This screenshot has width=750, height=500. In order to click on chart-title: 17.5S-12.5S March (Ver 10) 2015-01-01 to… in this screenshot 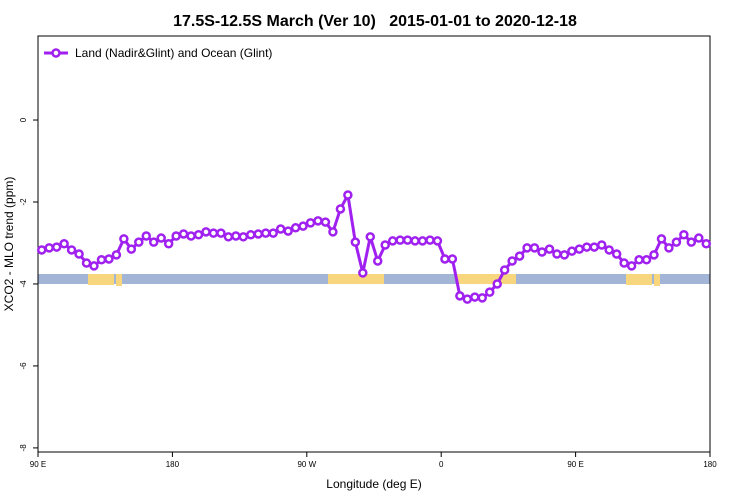, I will do `click(375, 21)`.